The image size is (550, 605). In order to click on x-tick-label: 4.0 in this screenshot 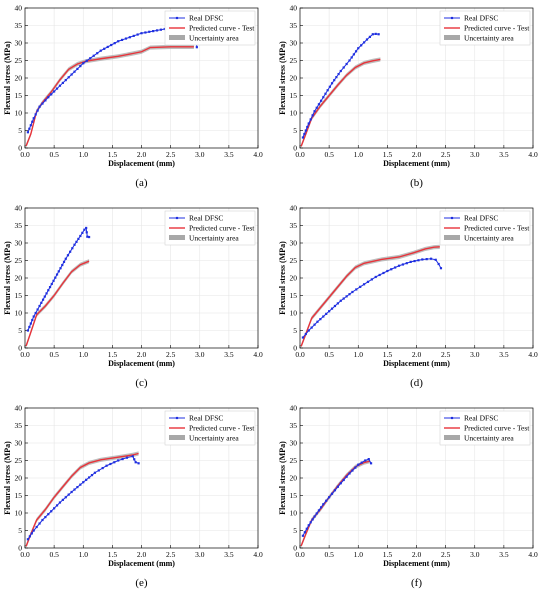, I will do `click(533, 154)`.